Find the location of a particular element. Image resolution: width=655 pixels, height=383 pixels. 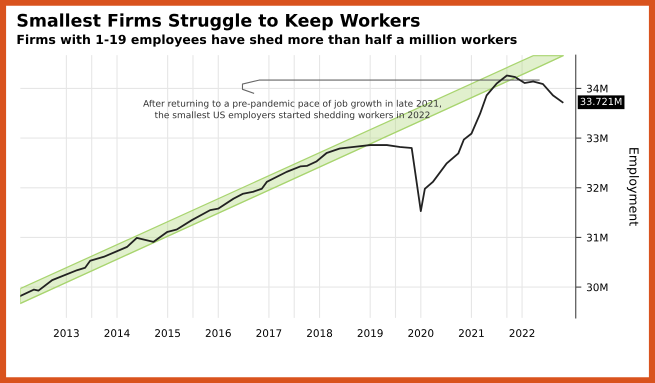

x-tick-label: 2019 is located at coordinates (370, 333).